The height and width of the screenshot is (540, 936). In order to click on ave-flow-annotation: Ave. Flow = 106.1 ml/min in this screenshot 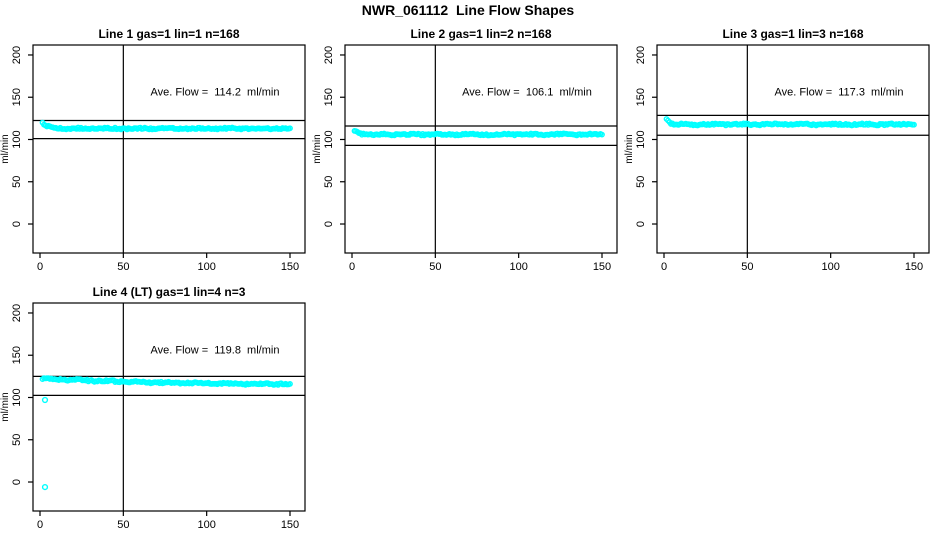, I will do `click(527, 93)`.